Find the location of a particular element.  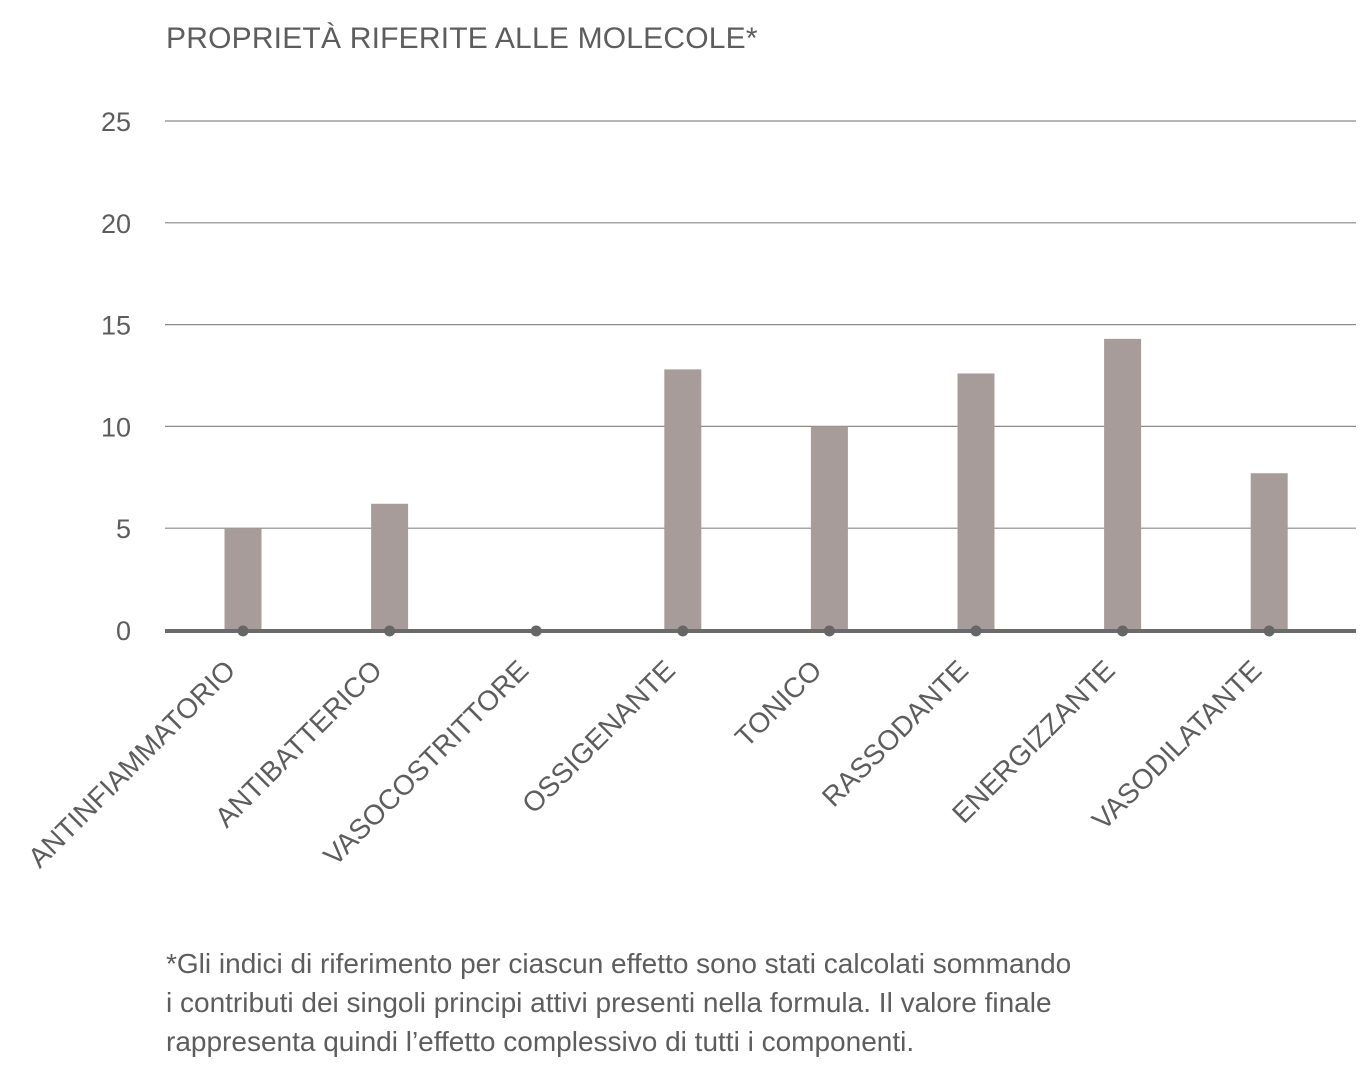

category-markers is located at coordinates (756, 631).